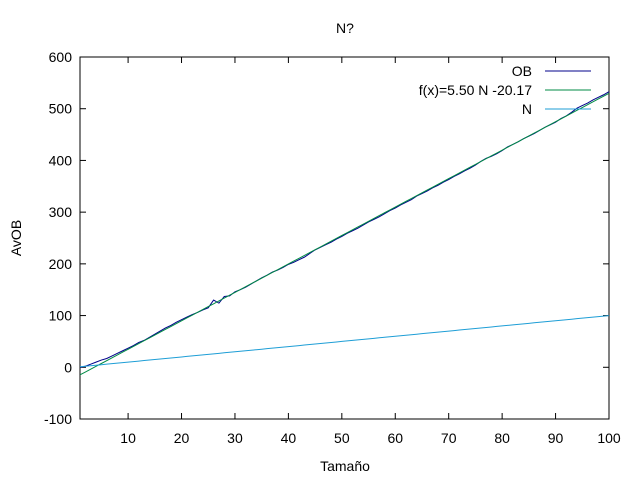  Describe the element at coordinates (182, 438) in the screenshot. I see `x-tick-label: 20` at that location.